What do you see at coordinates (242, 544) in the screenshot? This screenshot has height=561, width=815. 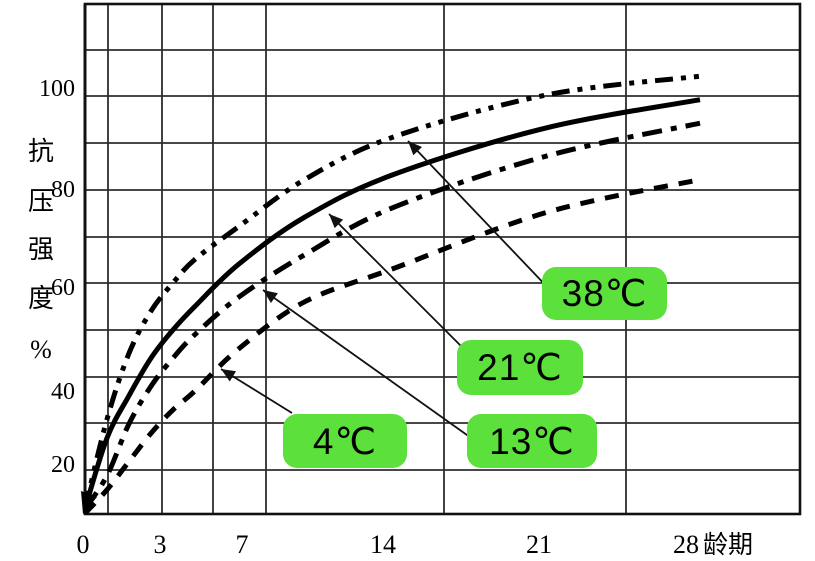 I see `x-tick-7: 7` at bounding box center [242, 544].